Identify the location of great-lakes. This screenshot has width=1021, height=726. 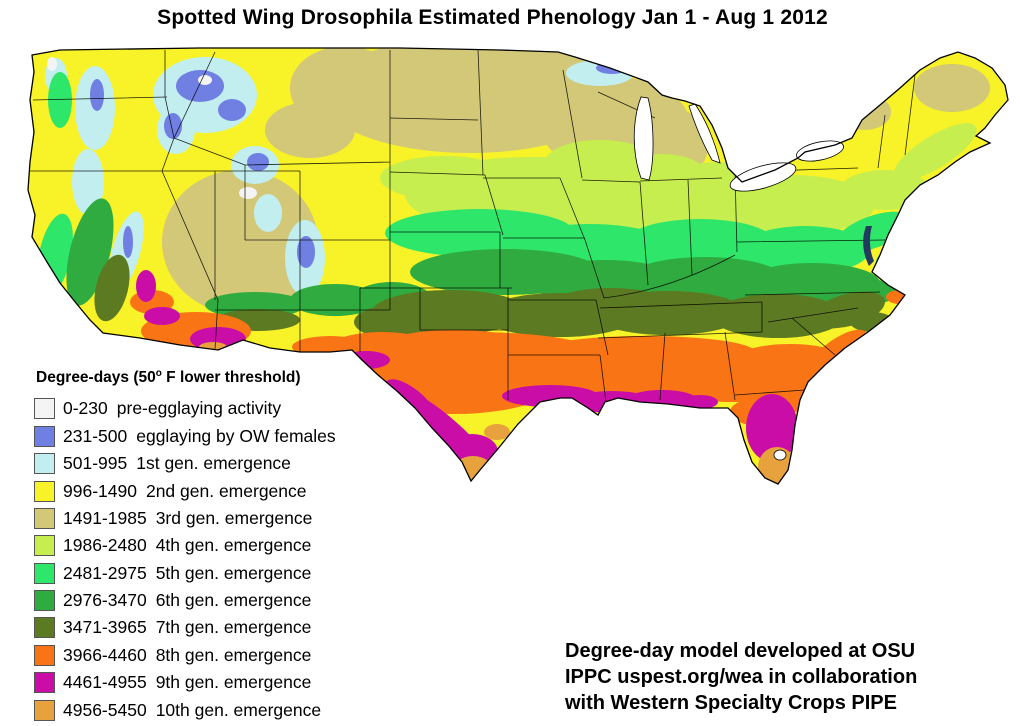
(738, 278).